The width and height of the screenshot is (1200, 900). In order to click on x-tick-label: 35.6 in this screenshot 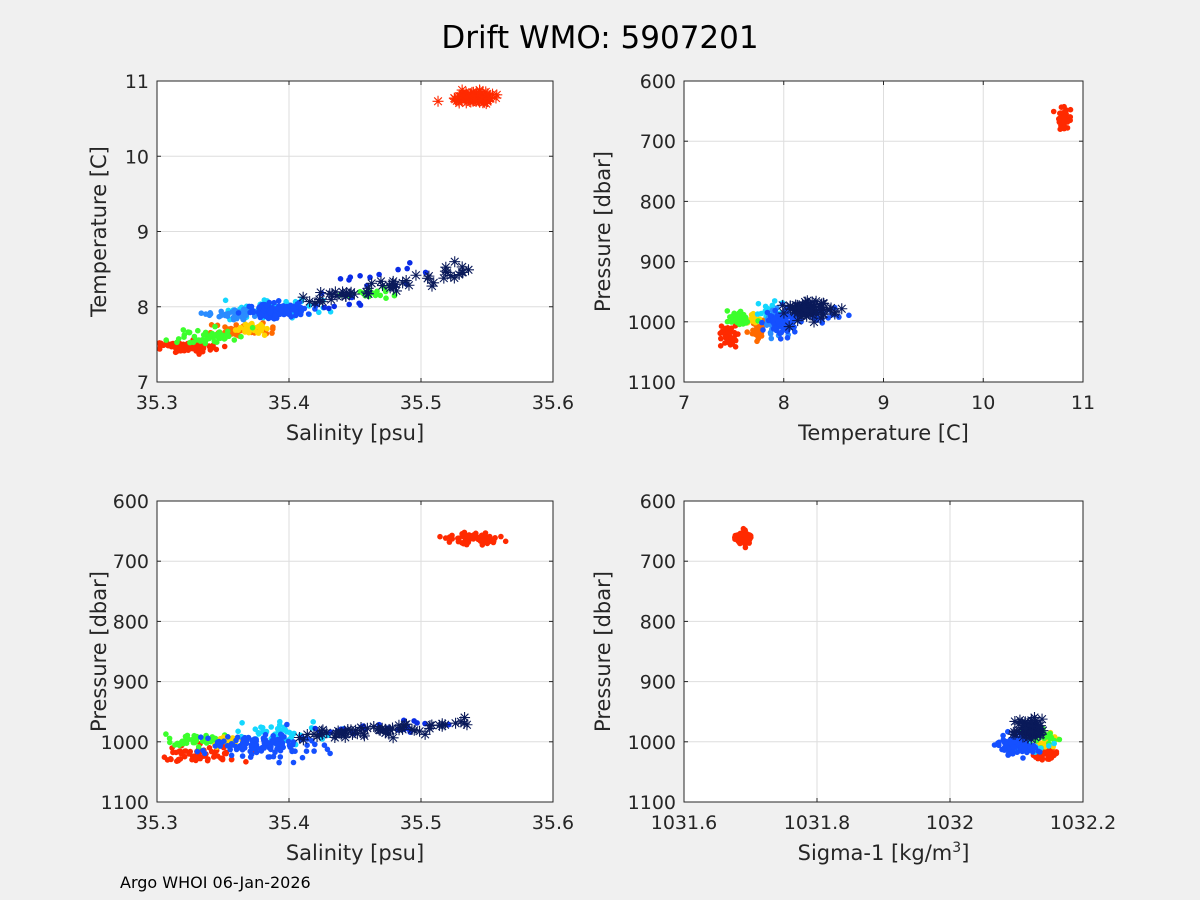, I will do `click(553, 403)`.